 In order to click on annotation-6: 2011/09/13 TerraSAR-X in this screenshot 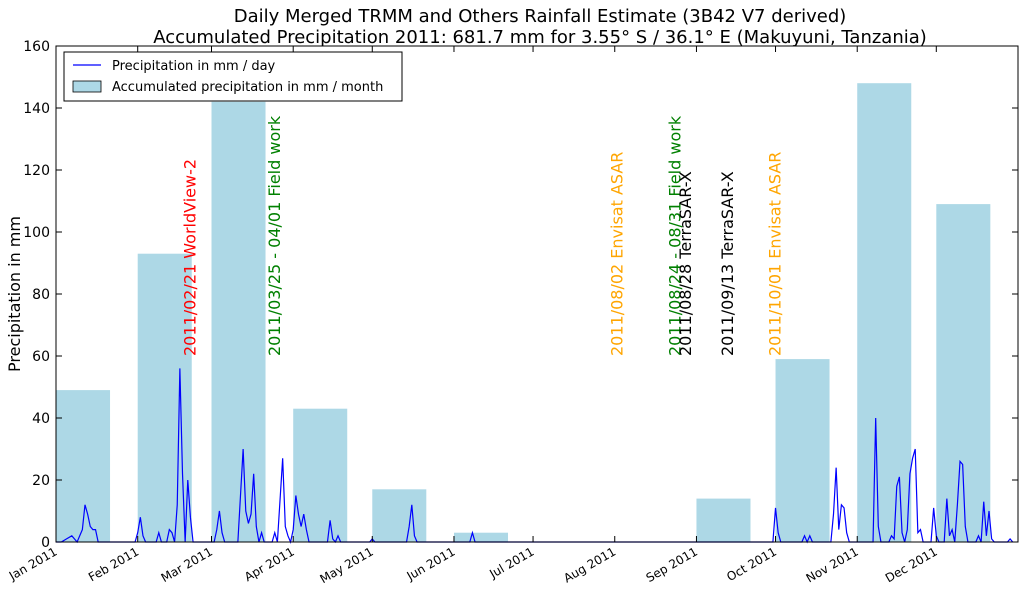, I will do `click(727, 263)`.